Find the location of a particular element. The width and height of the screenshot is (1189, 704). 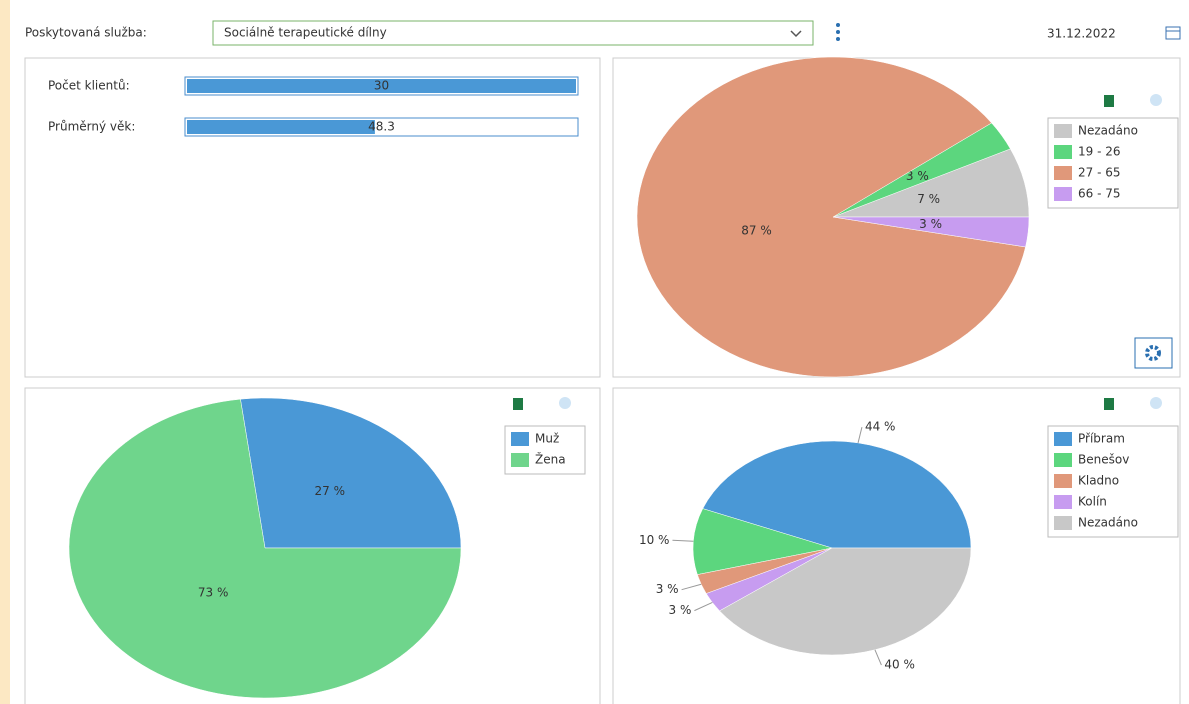

gear-icon is located at coordinates (1153, 353).